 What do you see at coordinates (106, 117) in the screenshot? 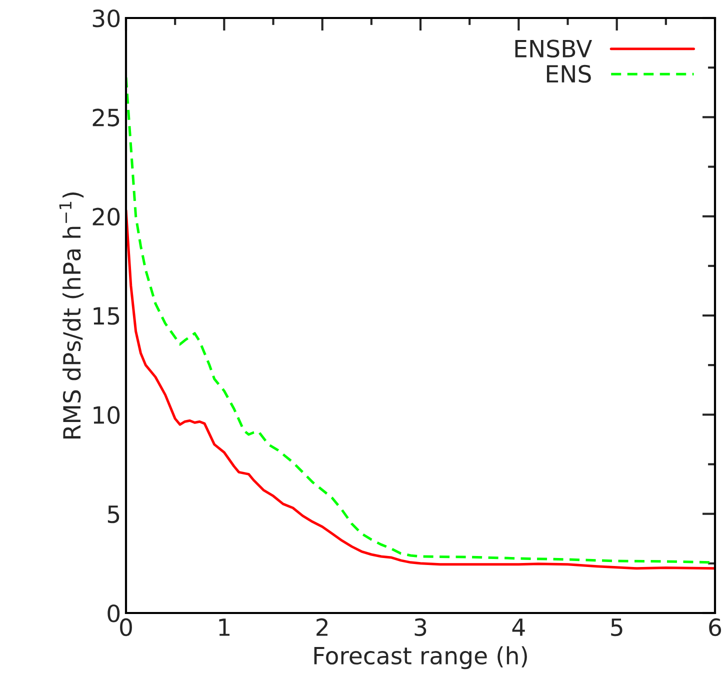
I see `y-tick-label: 25` at bounding box center [106, 117].